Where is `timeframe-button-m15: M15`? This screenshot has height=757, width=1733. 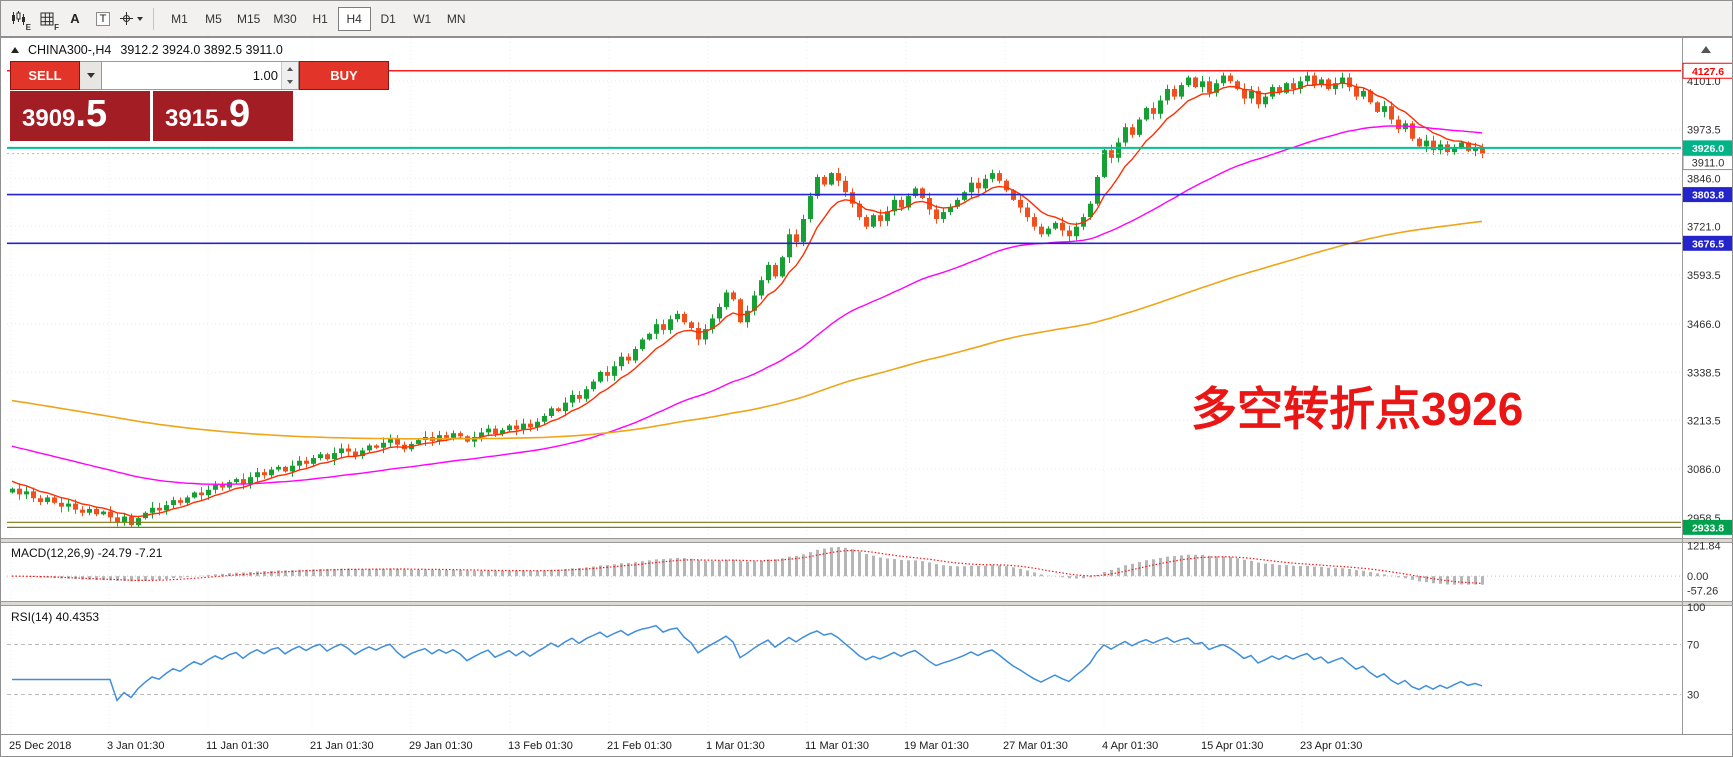 timeframe-button-m15: M15 is located at coordinates (248, 19).